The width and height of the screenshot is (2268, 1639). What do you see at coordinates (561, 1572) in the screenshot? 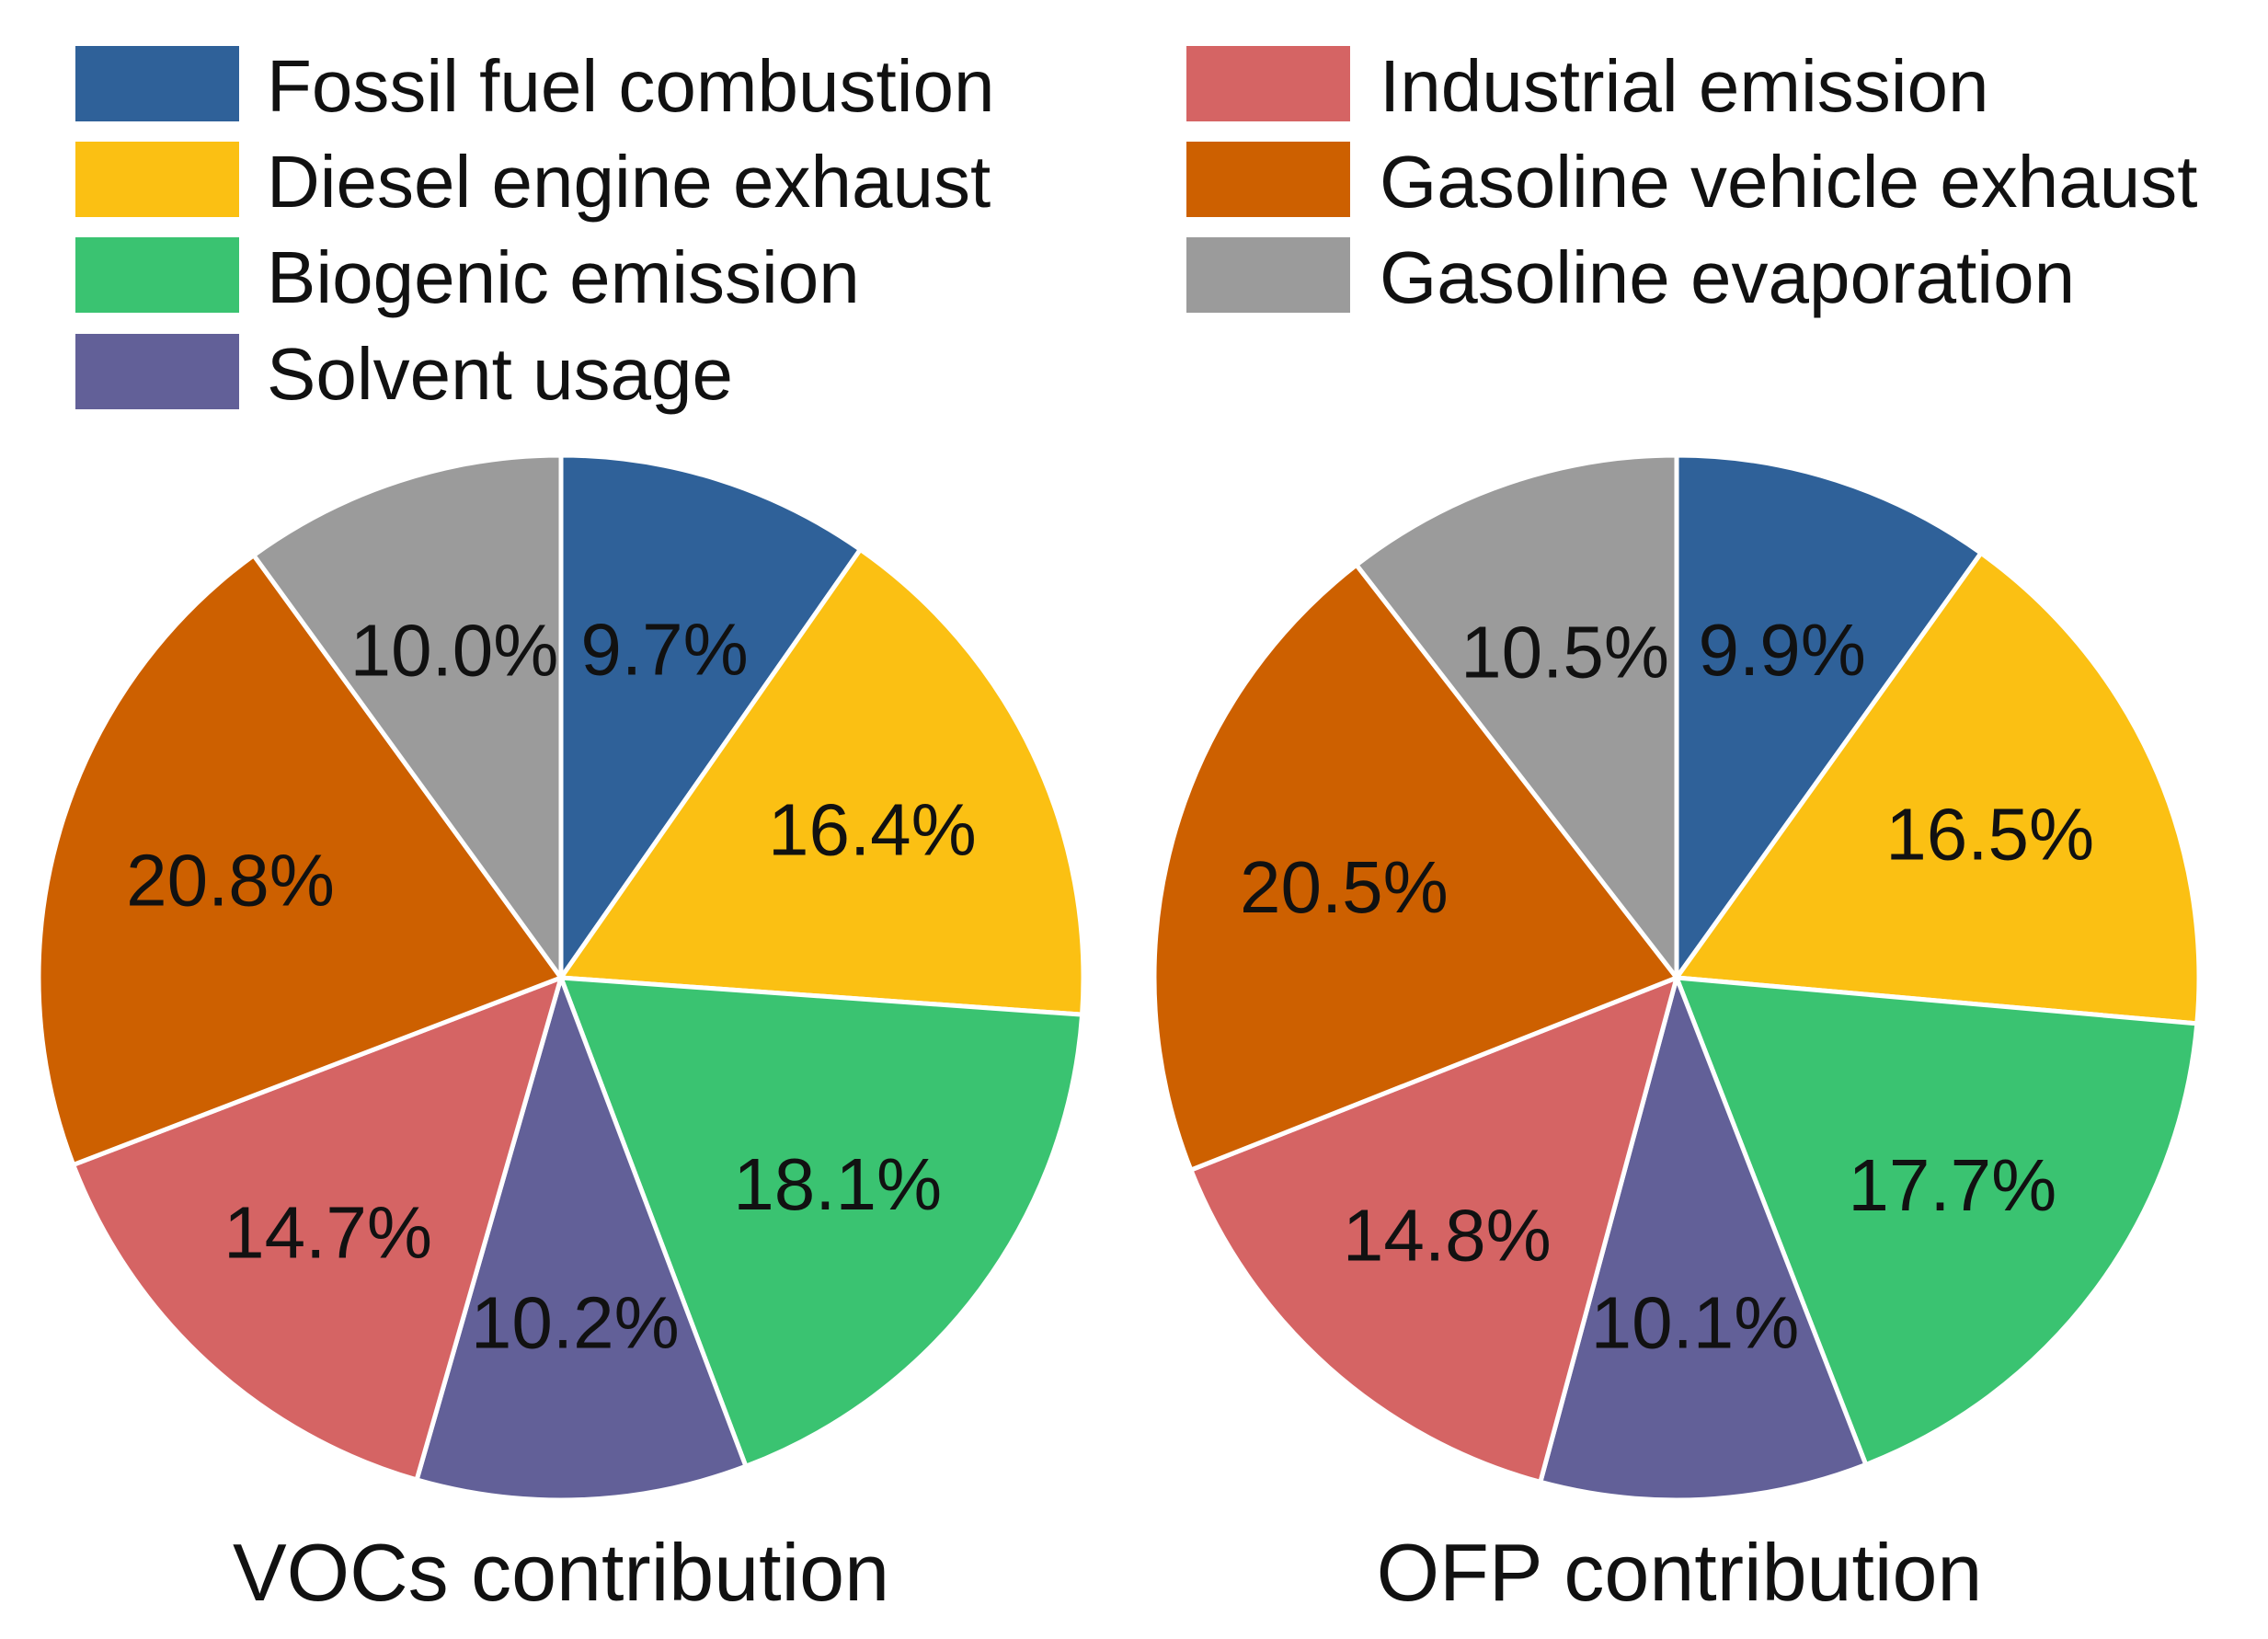
I see `chart-title-vocs: VOCs contribution` at bounding box center [561, 1572].